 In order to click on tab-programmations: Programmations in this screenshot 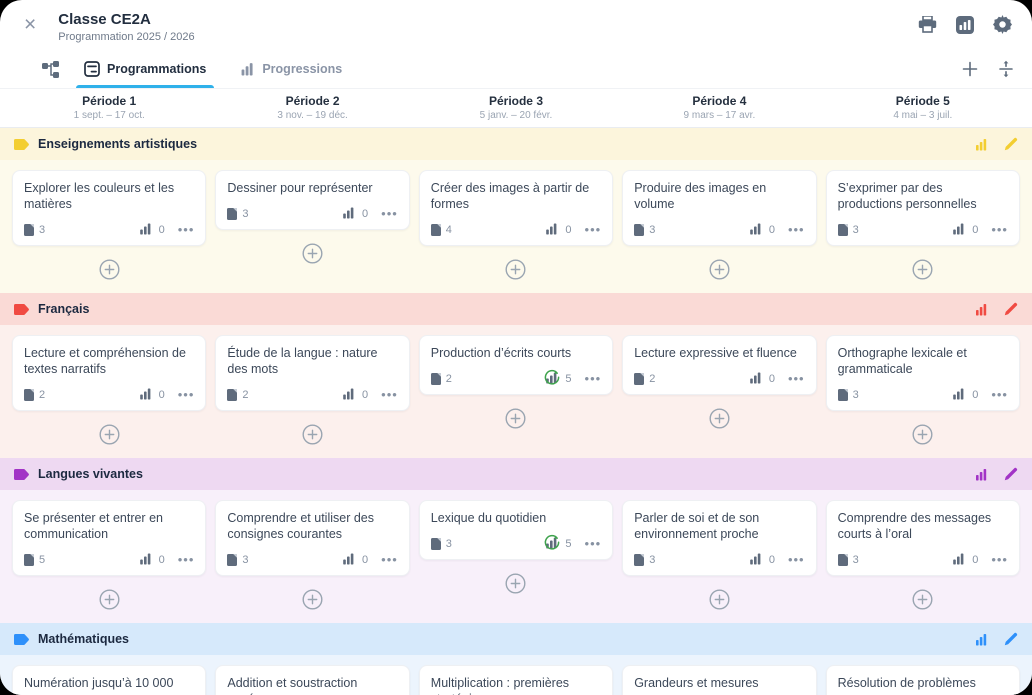, I will do `click(145, 69)`.